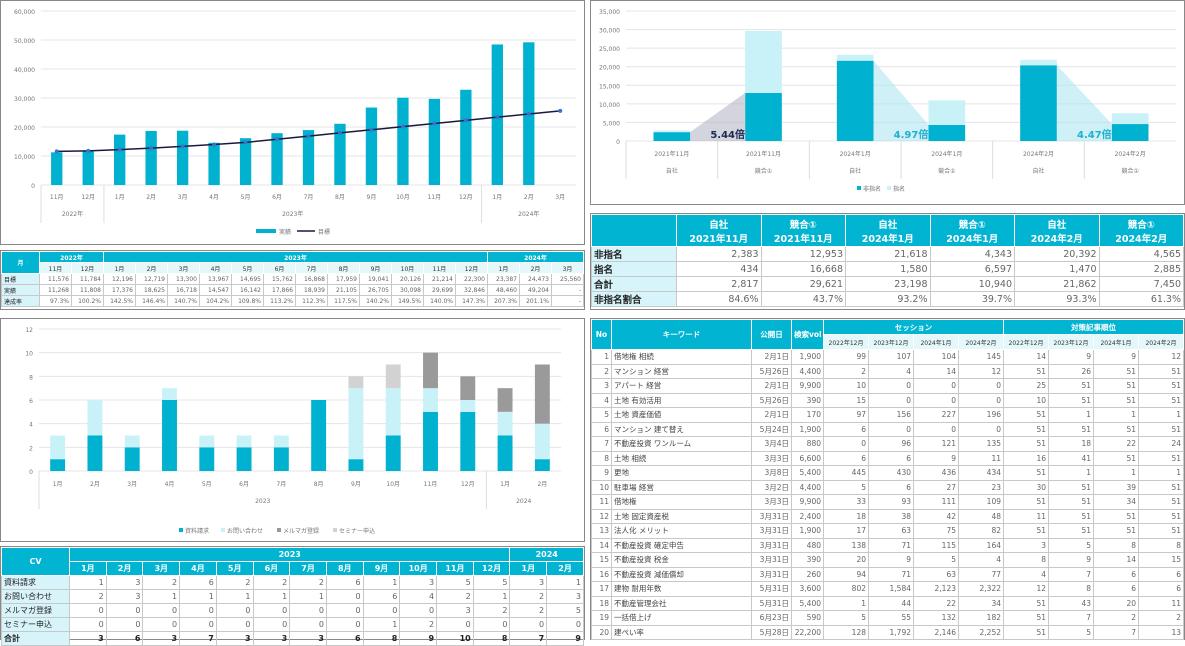  I want to click on legend-swatch, so click(335, 530).